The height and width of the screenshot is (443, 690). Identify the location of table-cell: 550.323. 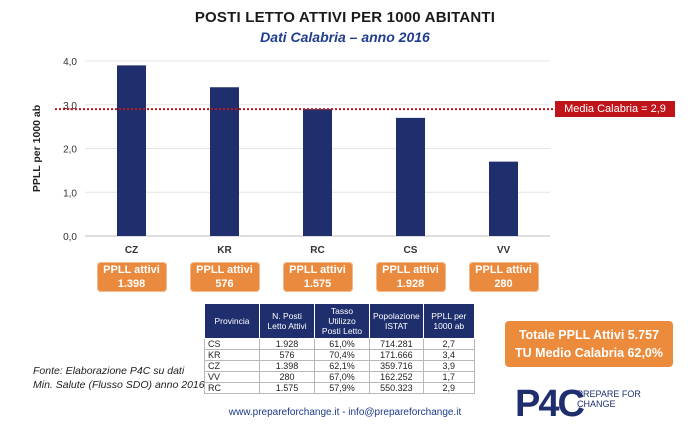
(396, 388).